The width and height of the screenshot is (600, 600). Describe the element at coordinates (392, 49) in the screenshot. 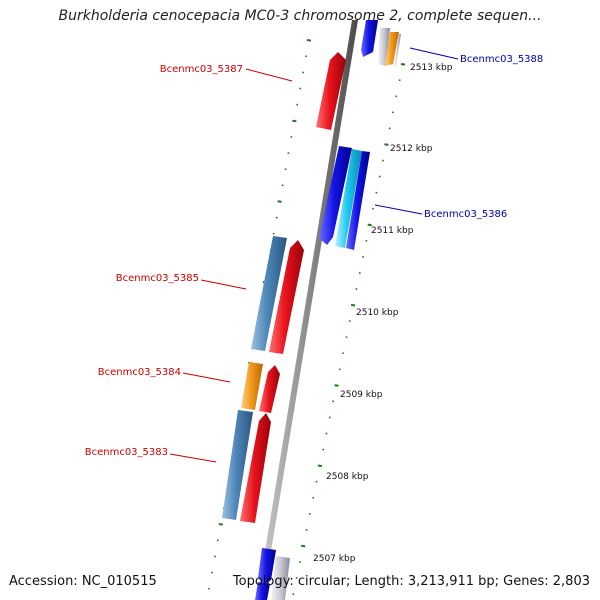

I see `gene-arrow-orange` at that location.